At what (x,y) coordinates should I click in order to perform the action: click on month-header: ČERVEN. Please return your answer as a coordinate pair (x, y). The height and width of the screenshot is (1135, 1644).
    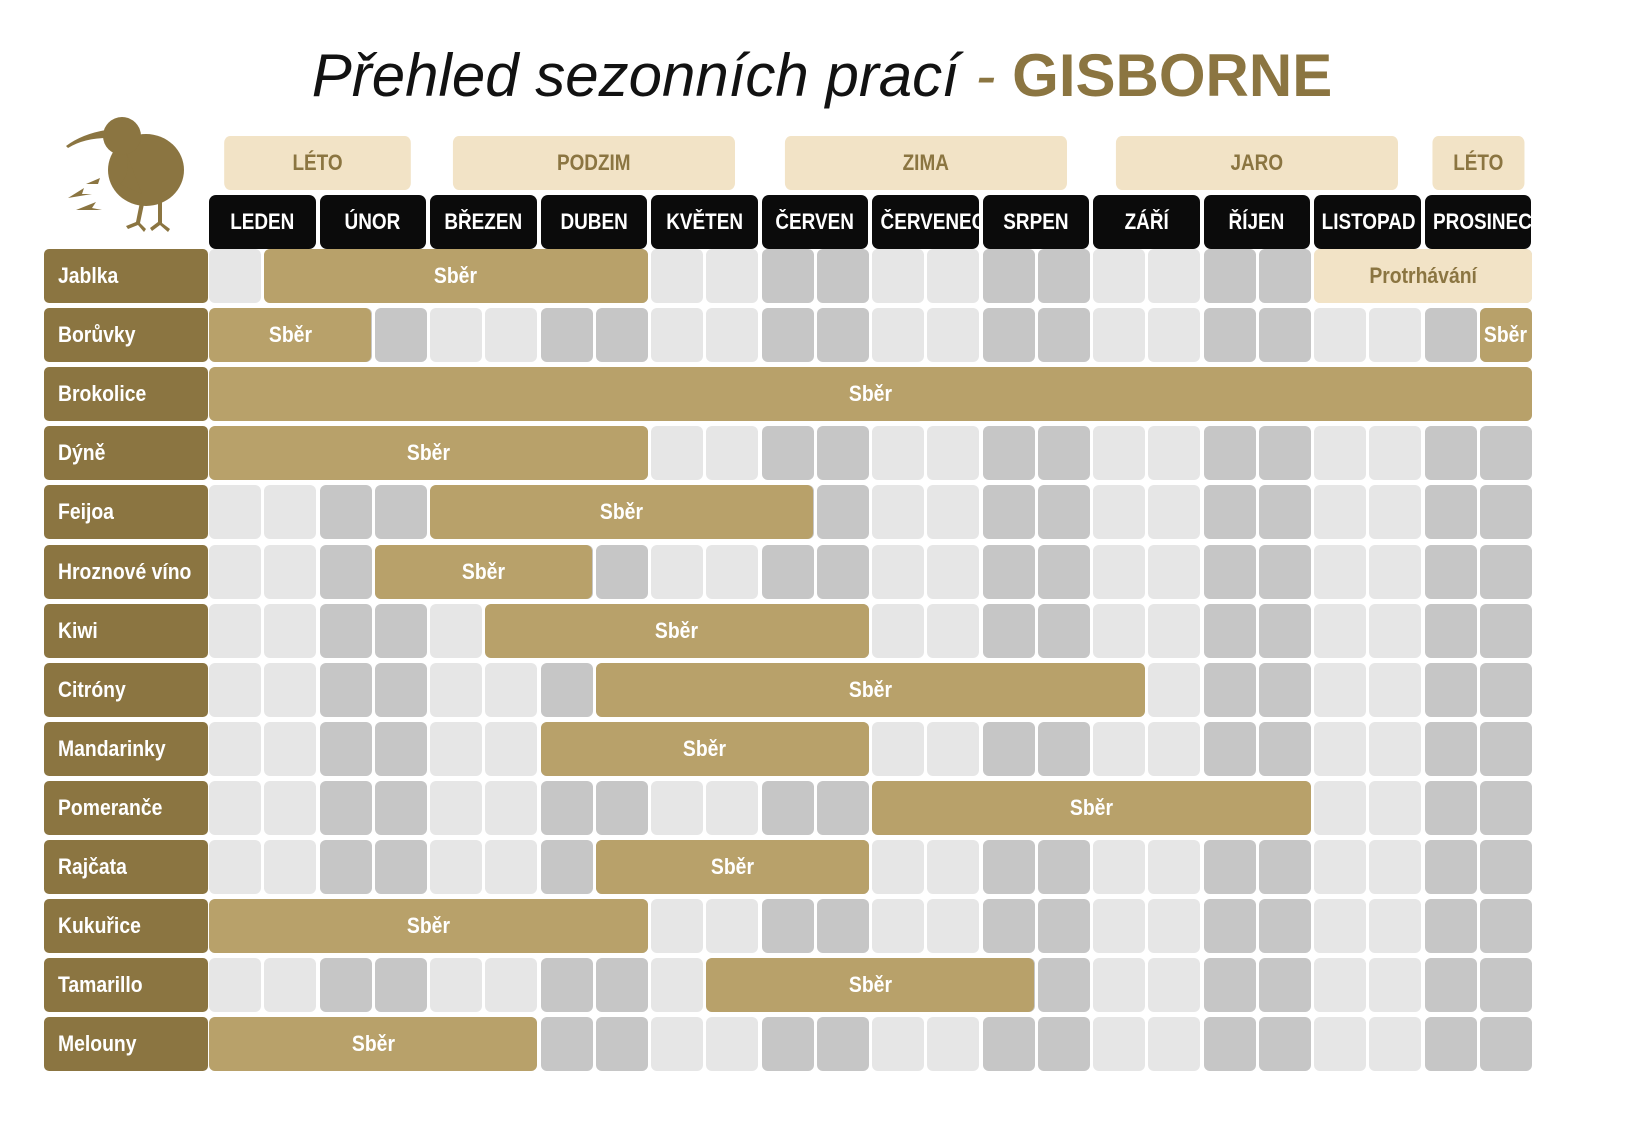
    Looking at the image, I should click on (814, 222).